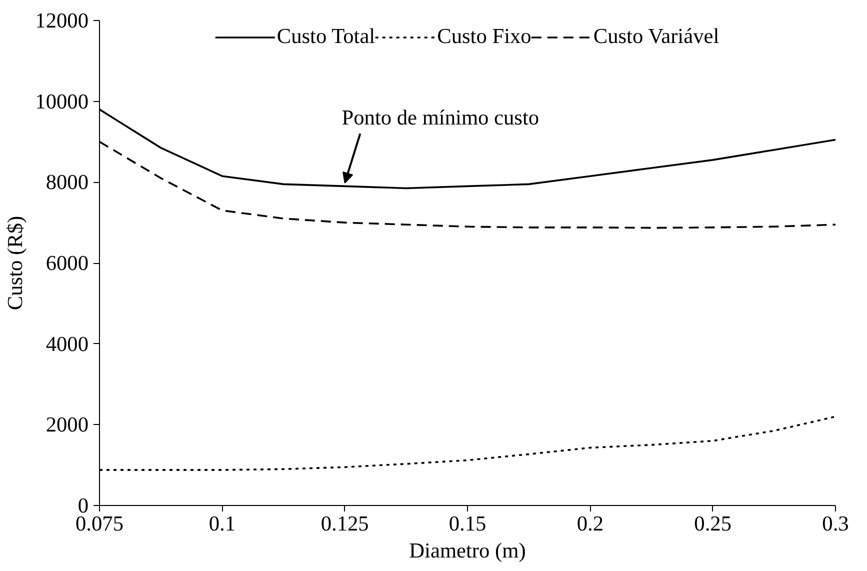 This screenshot has width=867, height=571. What do you see at coordinates (467, 550) in the screenshot?
I see `x-axis-title: Diametro (m)` at bounding box center [467, 550].